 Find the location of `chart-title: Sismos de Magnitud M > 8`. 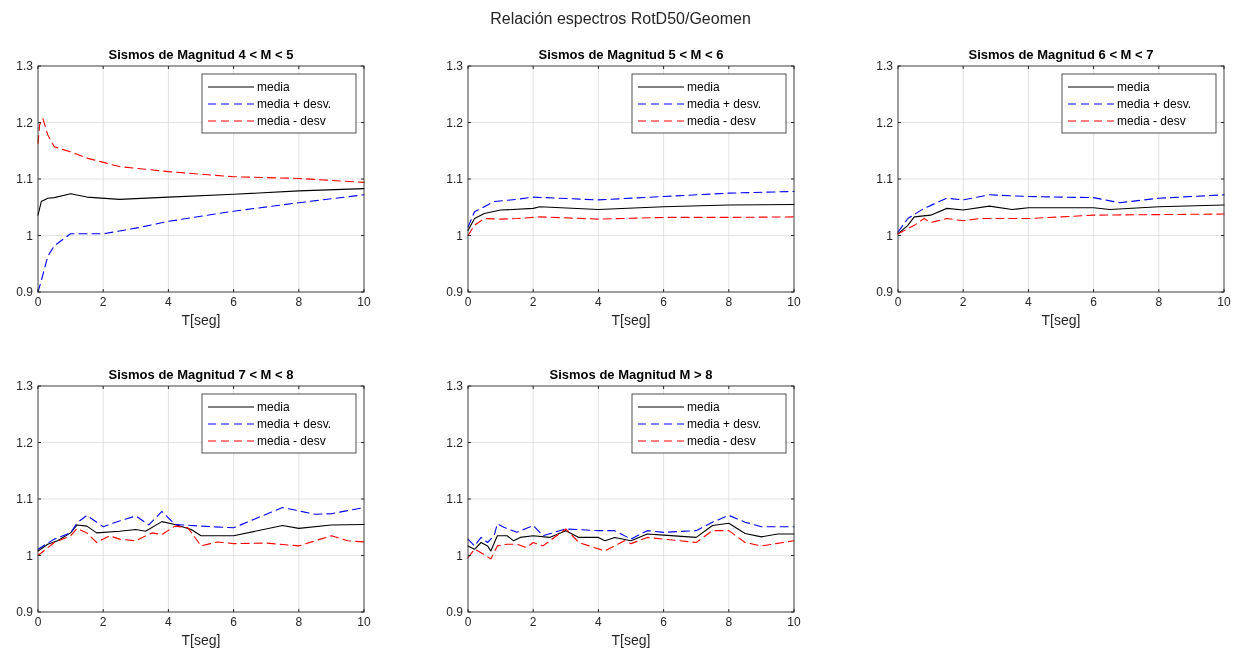

chart-title: Sismos de Magnitud M > 8 is located at coordinates (631, 374).